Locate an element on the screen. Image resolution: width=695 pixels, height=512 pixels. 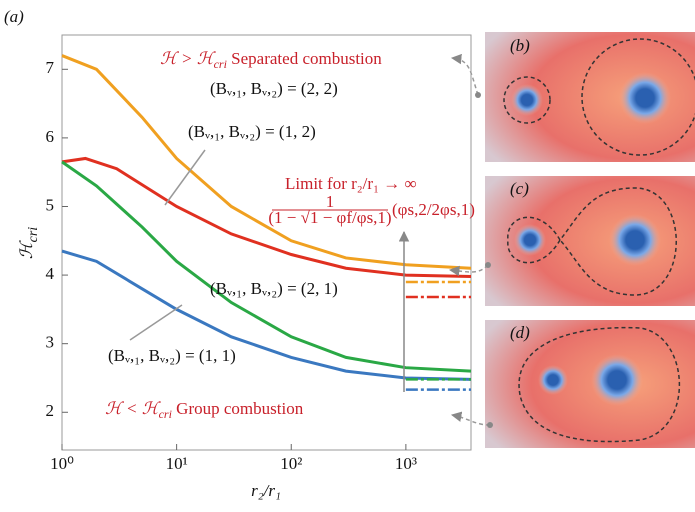
panel-label: (b) is located at coordinates (520, 45).